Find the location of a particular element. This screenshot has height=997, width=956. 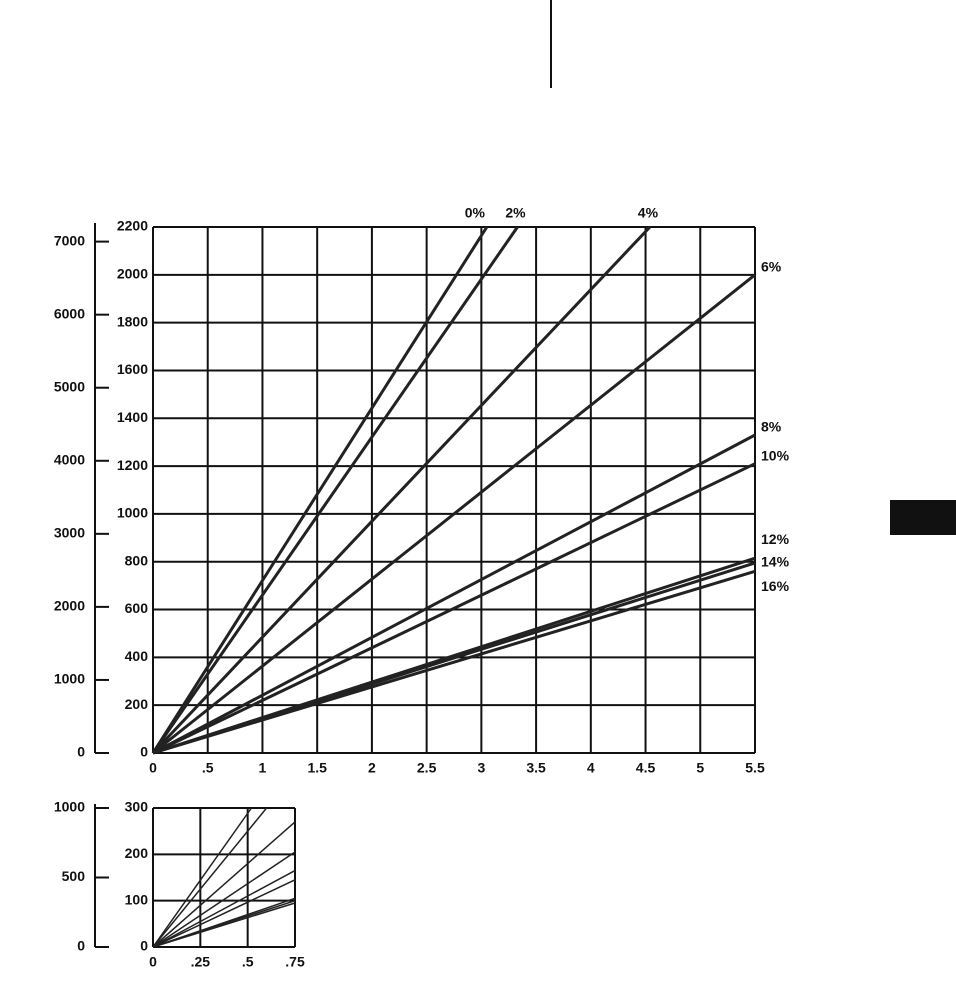

x-tick-label: 5 is located at coordinates (700, 768).